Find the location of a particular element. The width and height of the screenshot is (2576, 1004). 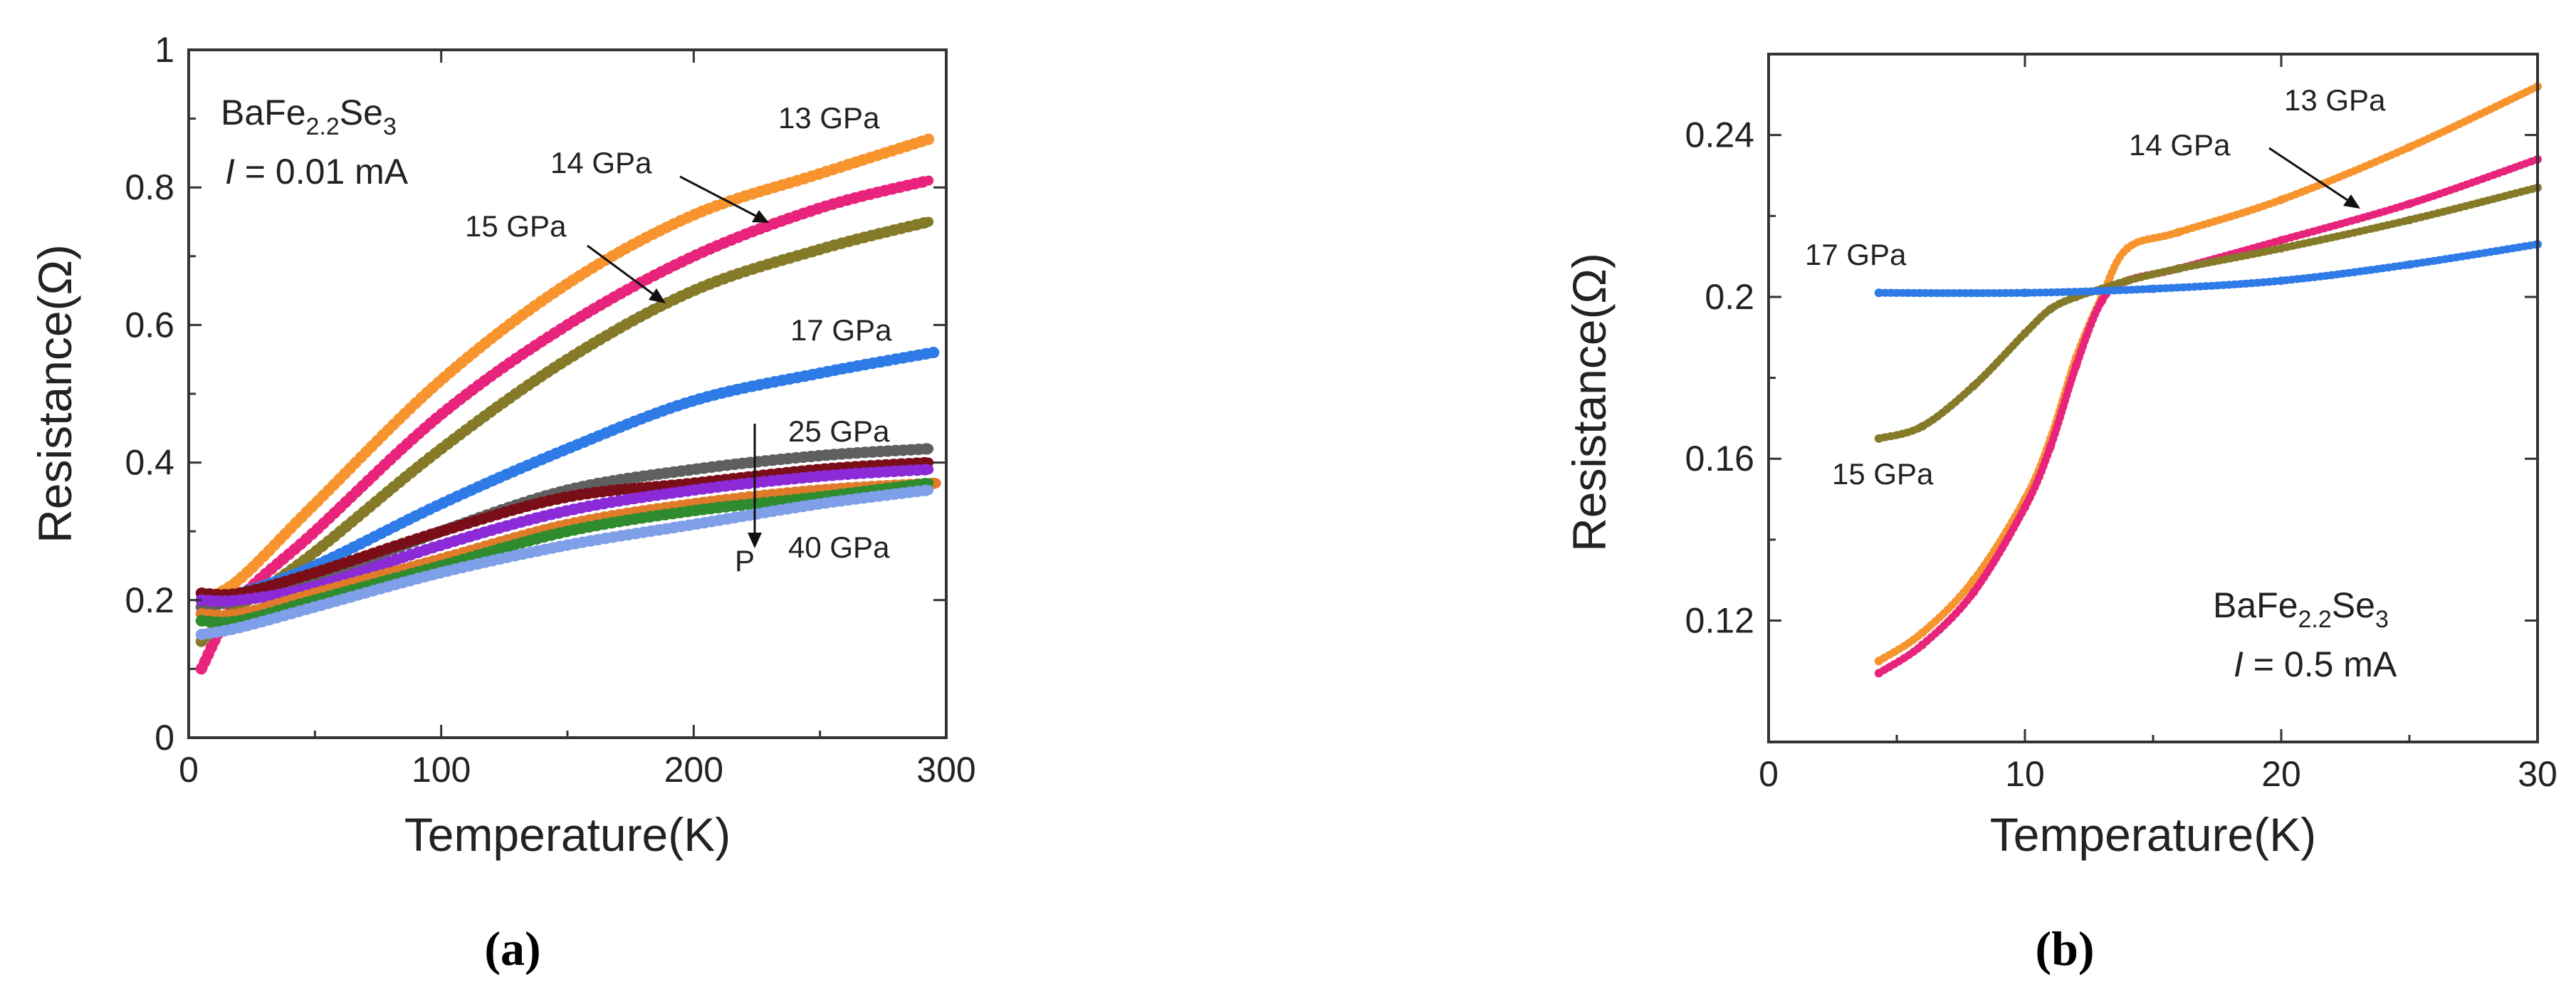

series-line-27gpa is located at coordinates (565, 529).